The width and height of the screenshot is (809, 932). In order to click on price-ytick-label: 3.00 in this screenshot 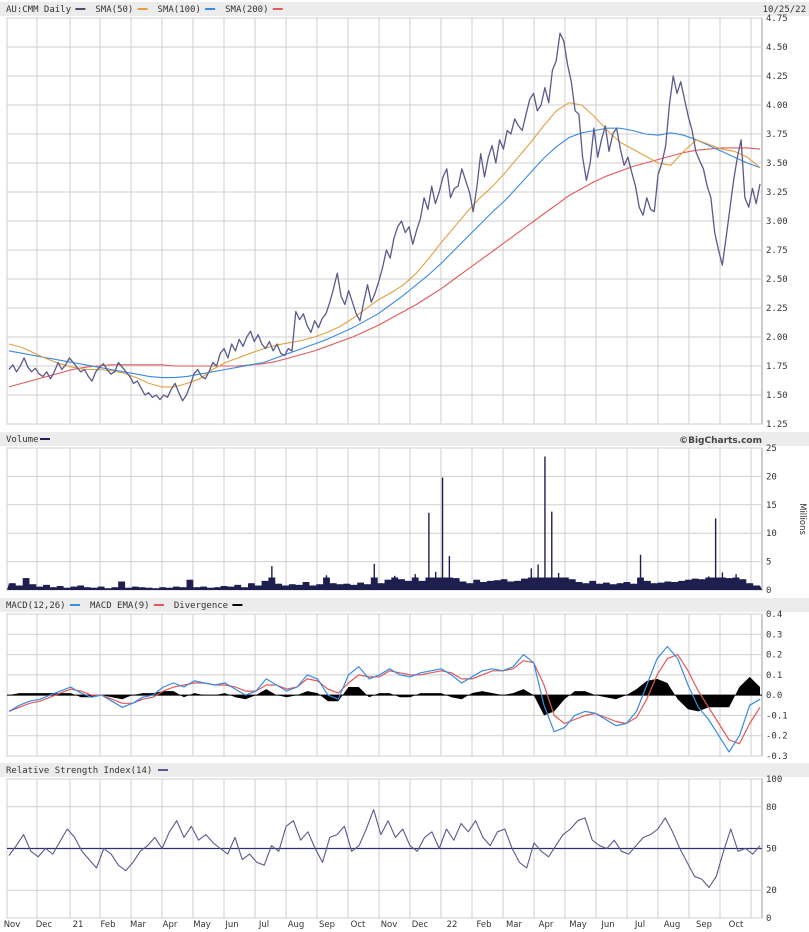, I will do `click(777, 222)`.